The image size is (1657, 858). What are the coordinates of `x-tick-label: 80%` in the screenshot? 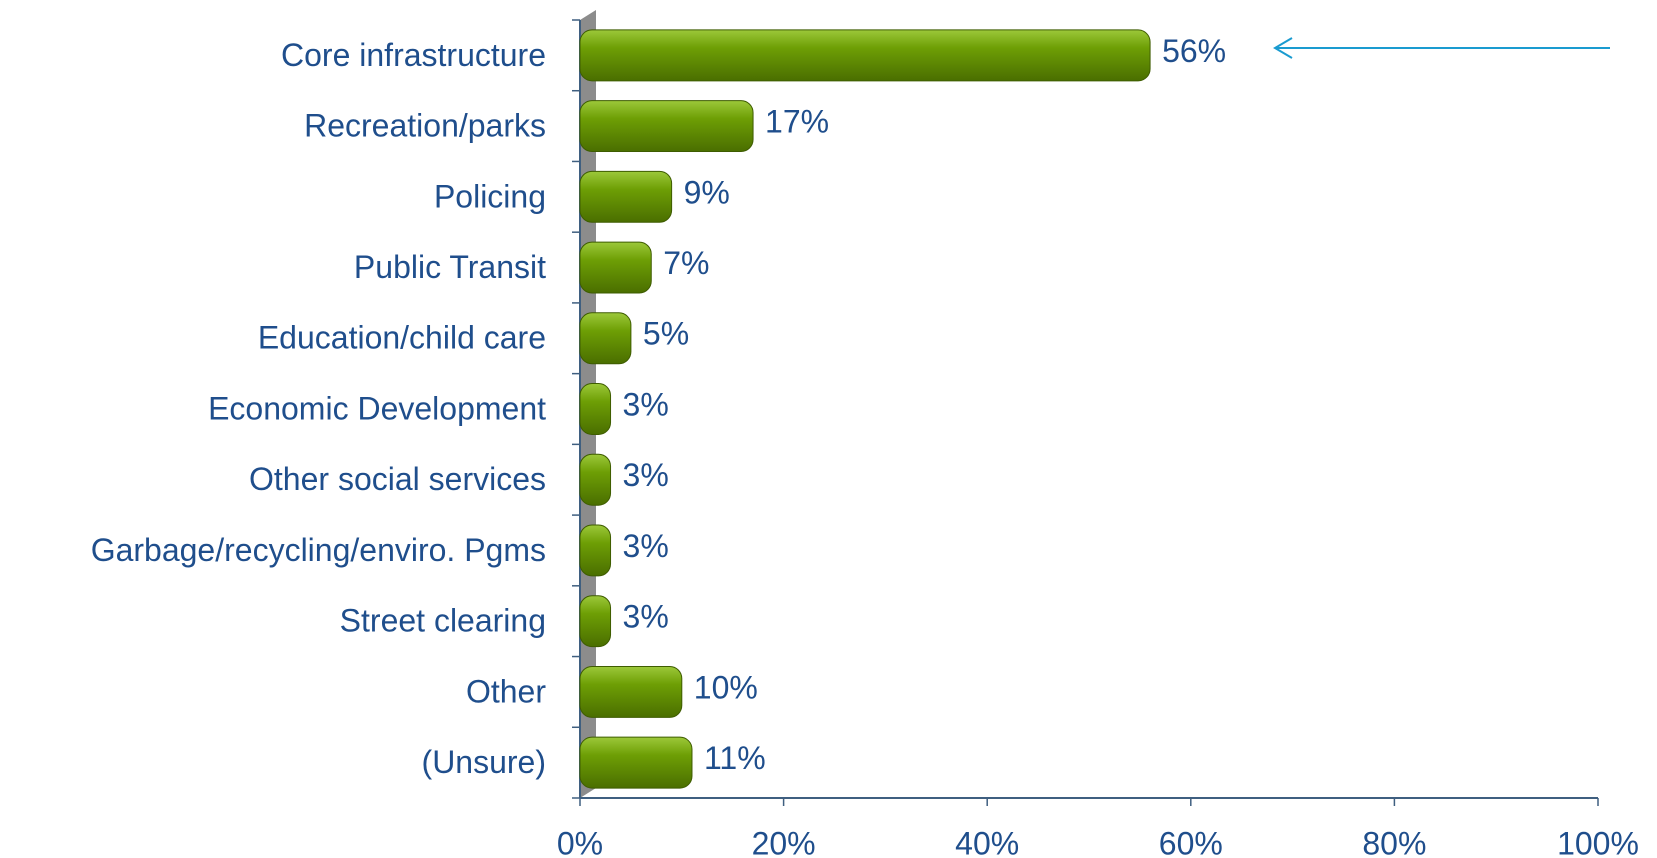 It's located at (1394, 841).